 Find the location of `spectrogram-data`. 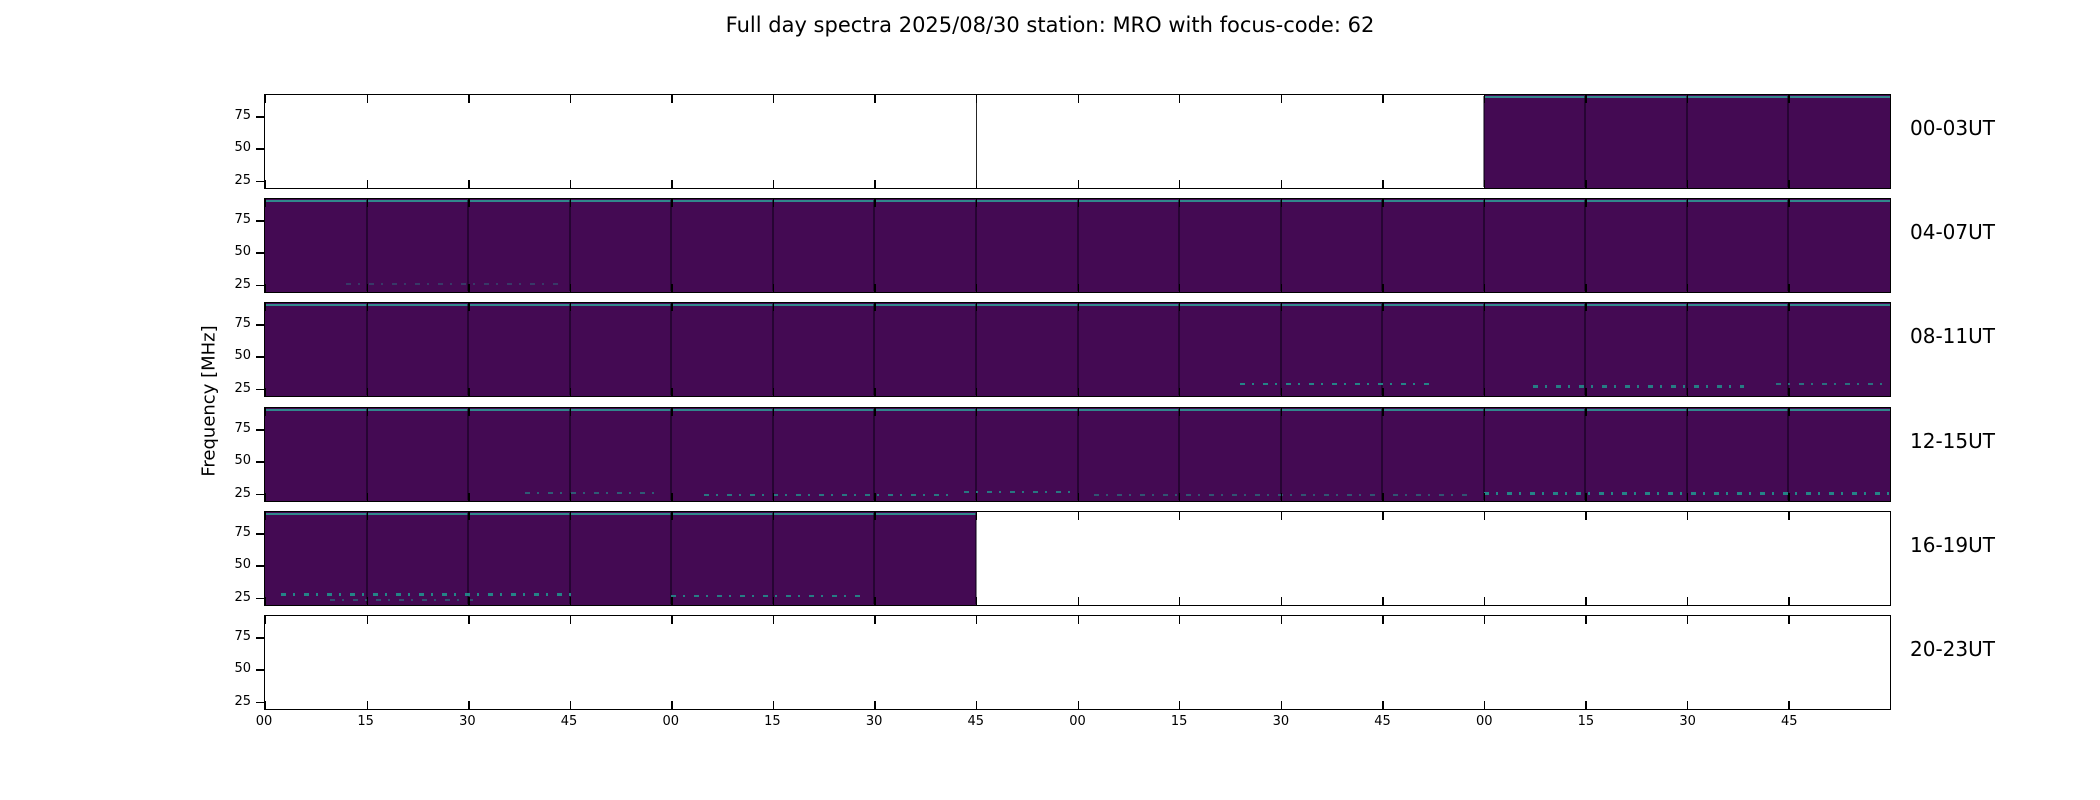

spectrogram-data is located at coordinates (620, 558).